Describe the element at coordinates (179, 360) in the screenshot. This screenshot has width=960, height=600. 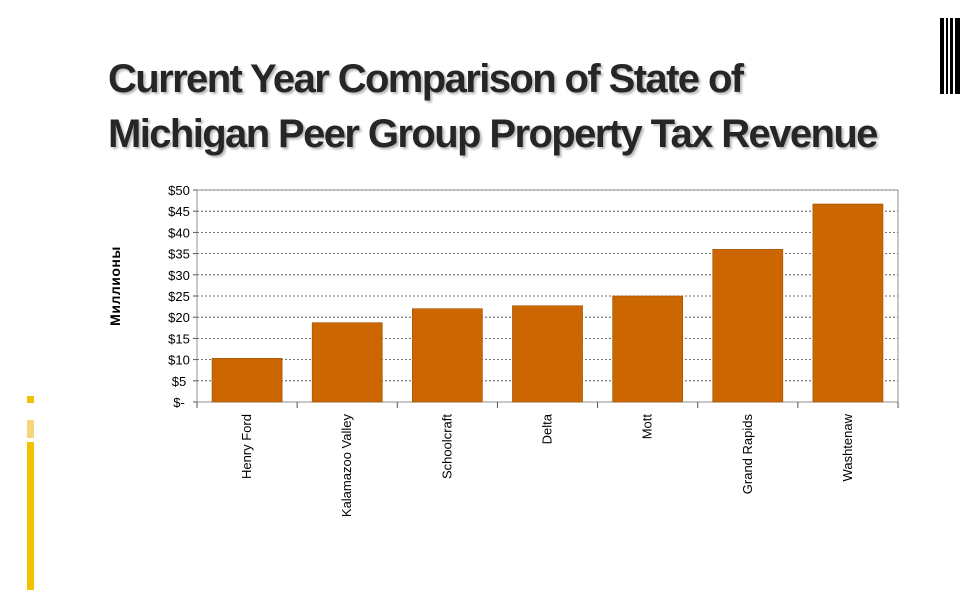
I see `y-tick-label: $10` at that location.